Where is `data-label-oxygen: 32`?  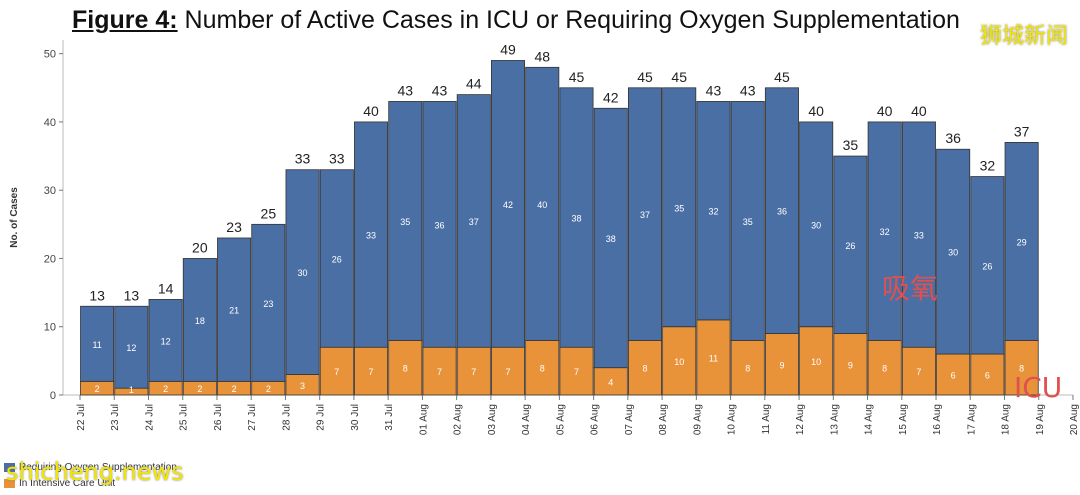
data-label-oxygen: 32 is located at coordinates (885, 232).